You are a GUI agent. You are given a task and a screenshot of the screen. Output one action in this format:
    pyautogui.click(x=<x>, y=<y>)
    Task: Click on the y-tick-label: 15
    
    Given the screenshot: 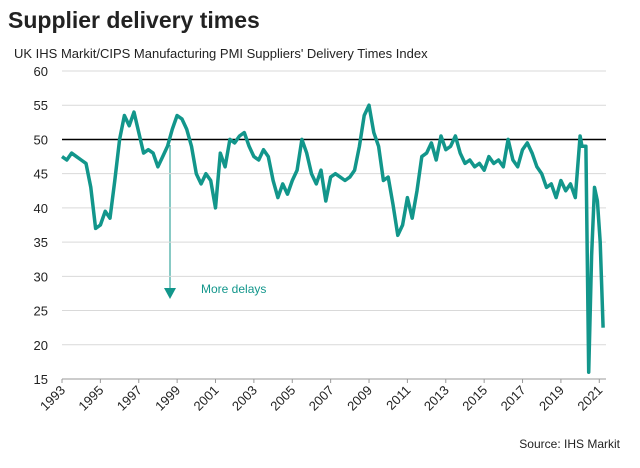 What is the action you would take?
    pyautogui.click(x=41, y=379)
    